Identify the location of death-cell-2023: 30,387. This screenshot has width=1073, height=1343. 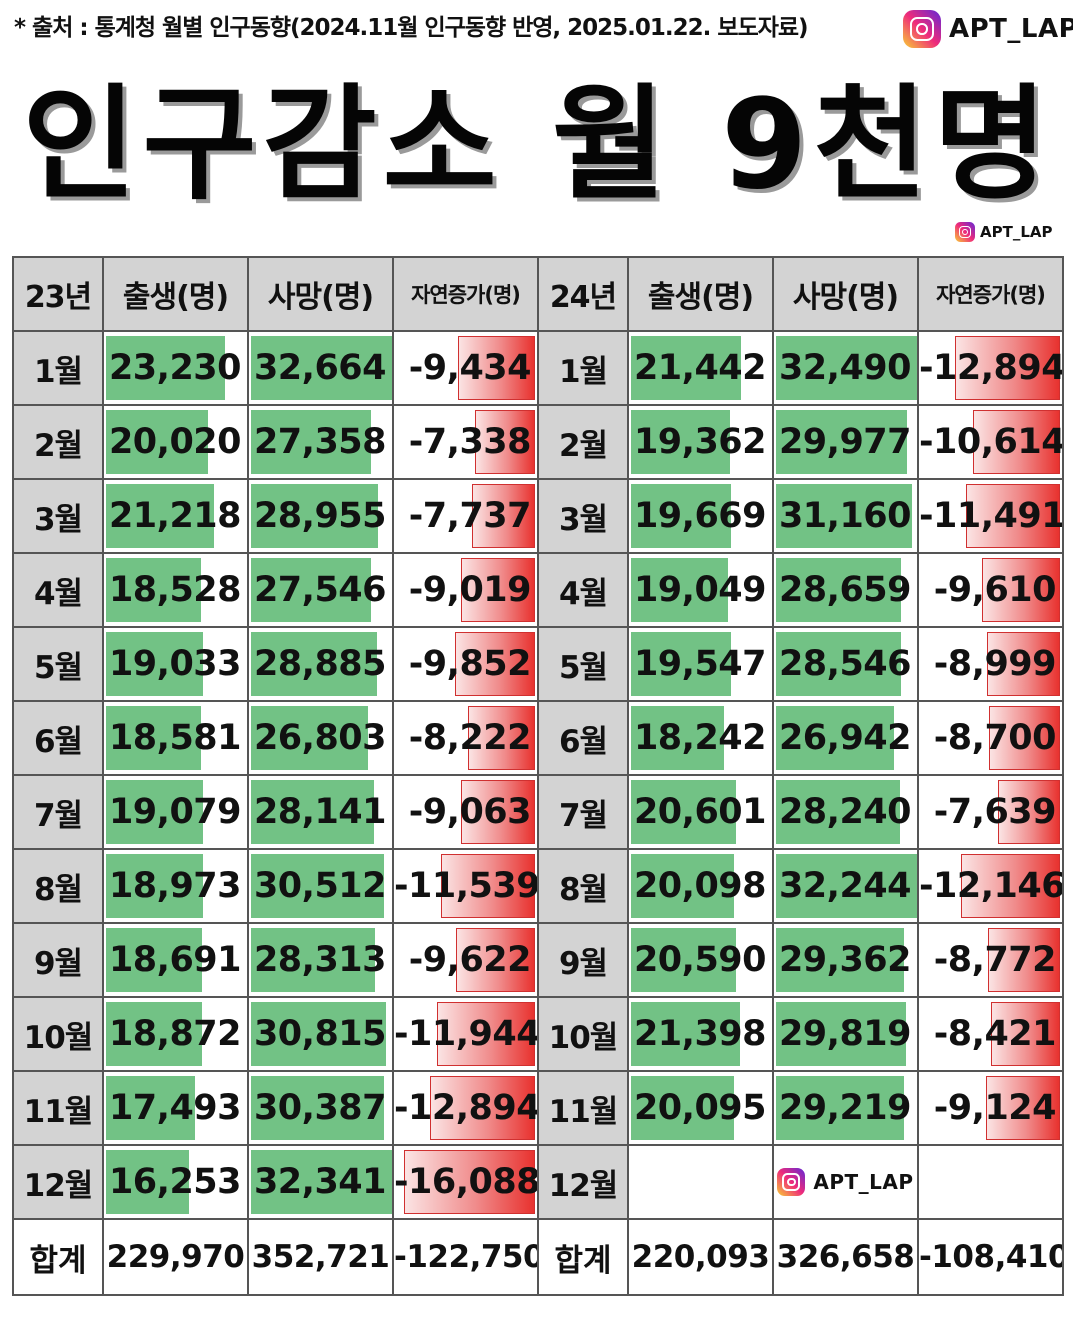
(320, 1108).